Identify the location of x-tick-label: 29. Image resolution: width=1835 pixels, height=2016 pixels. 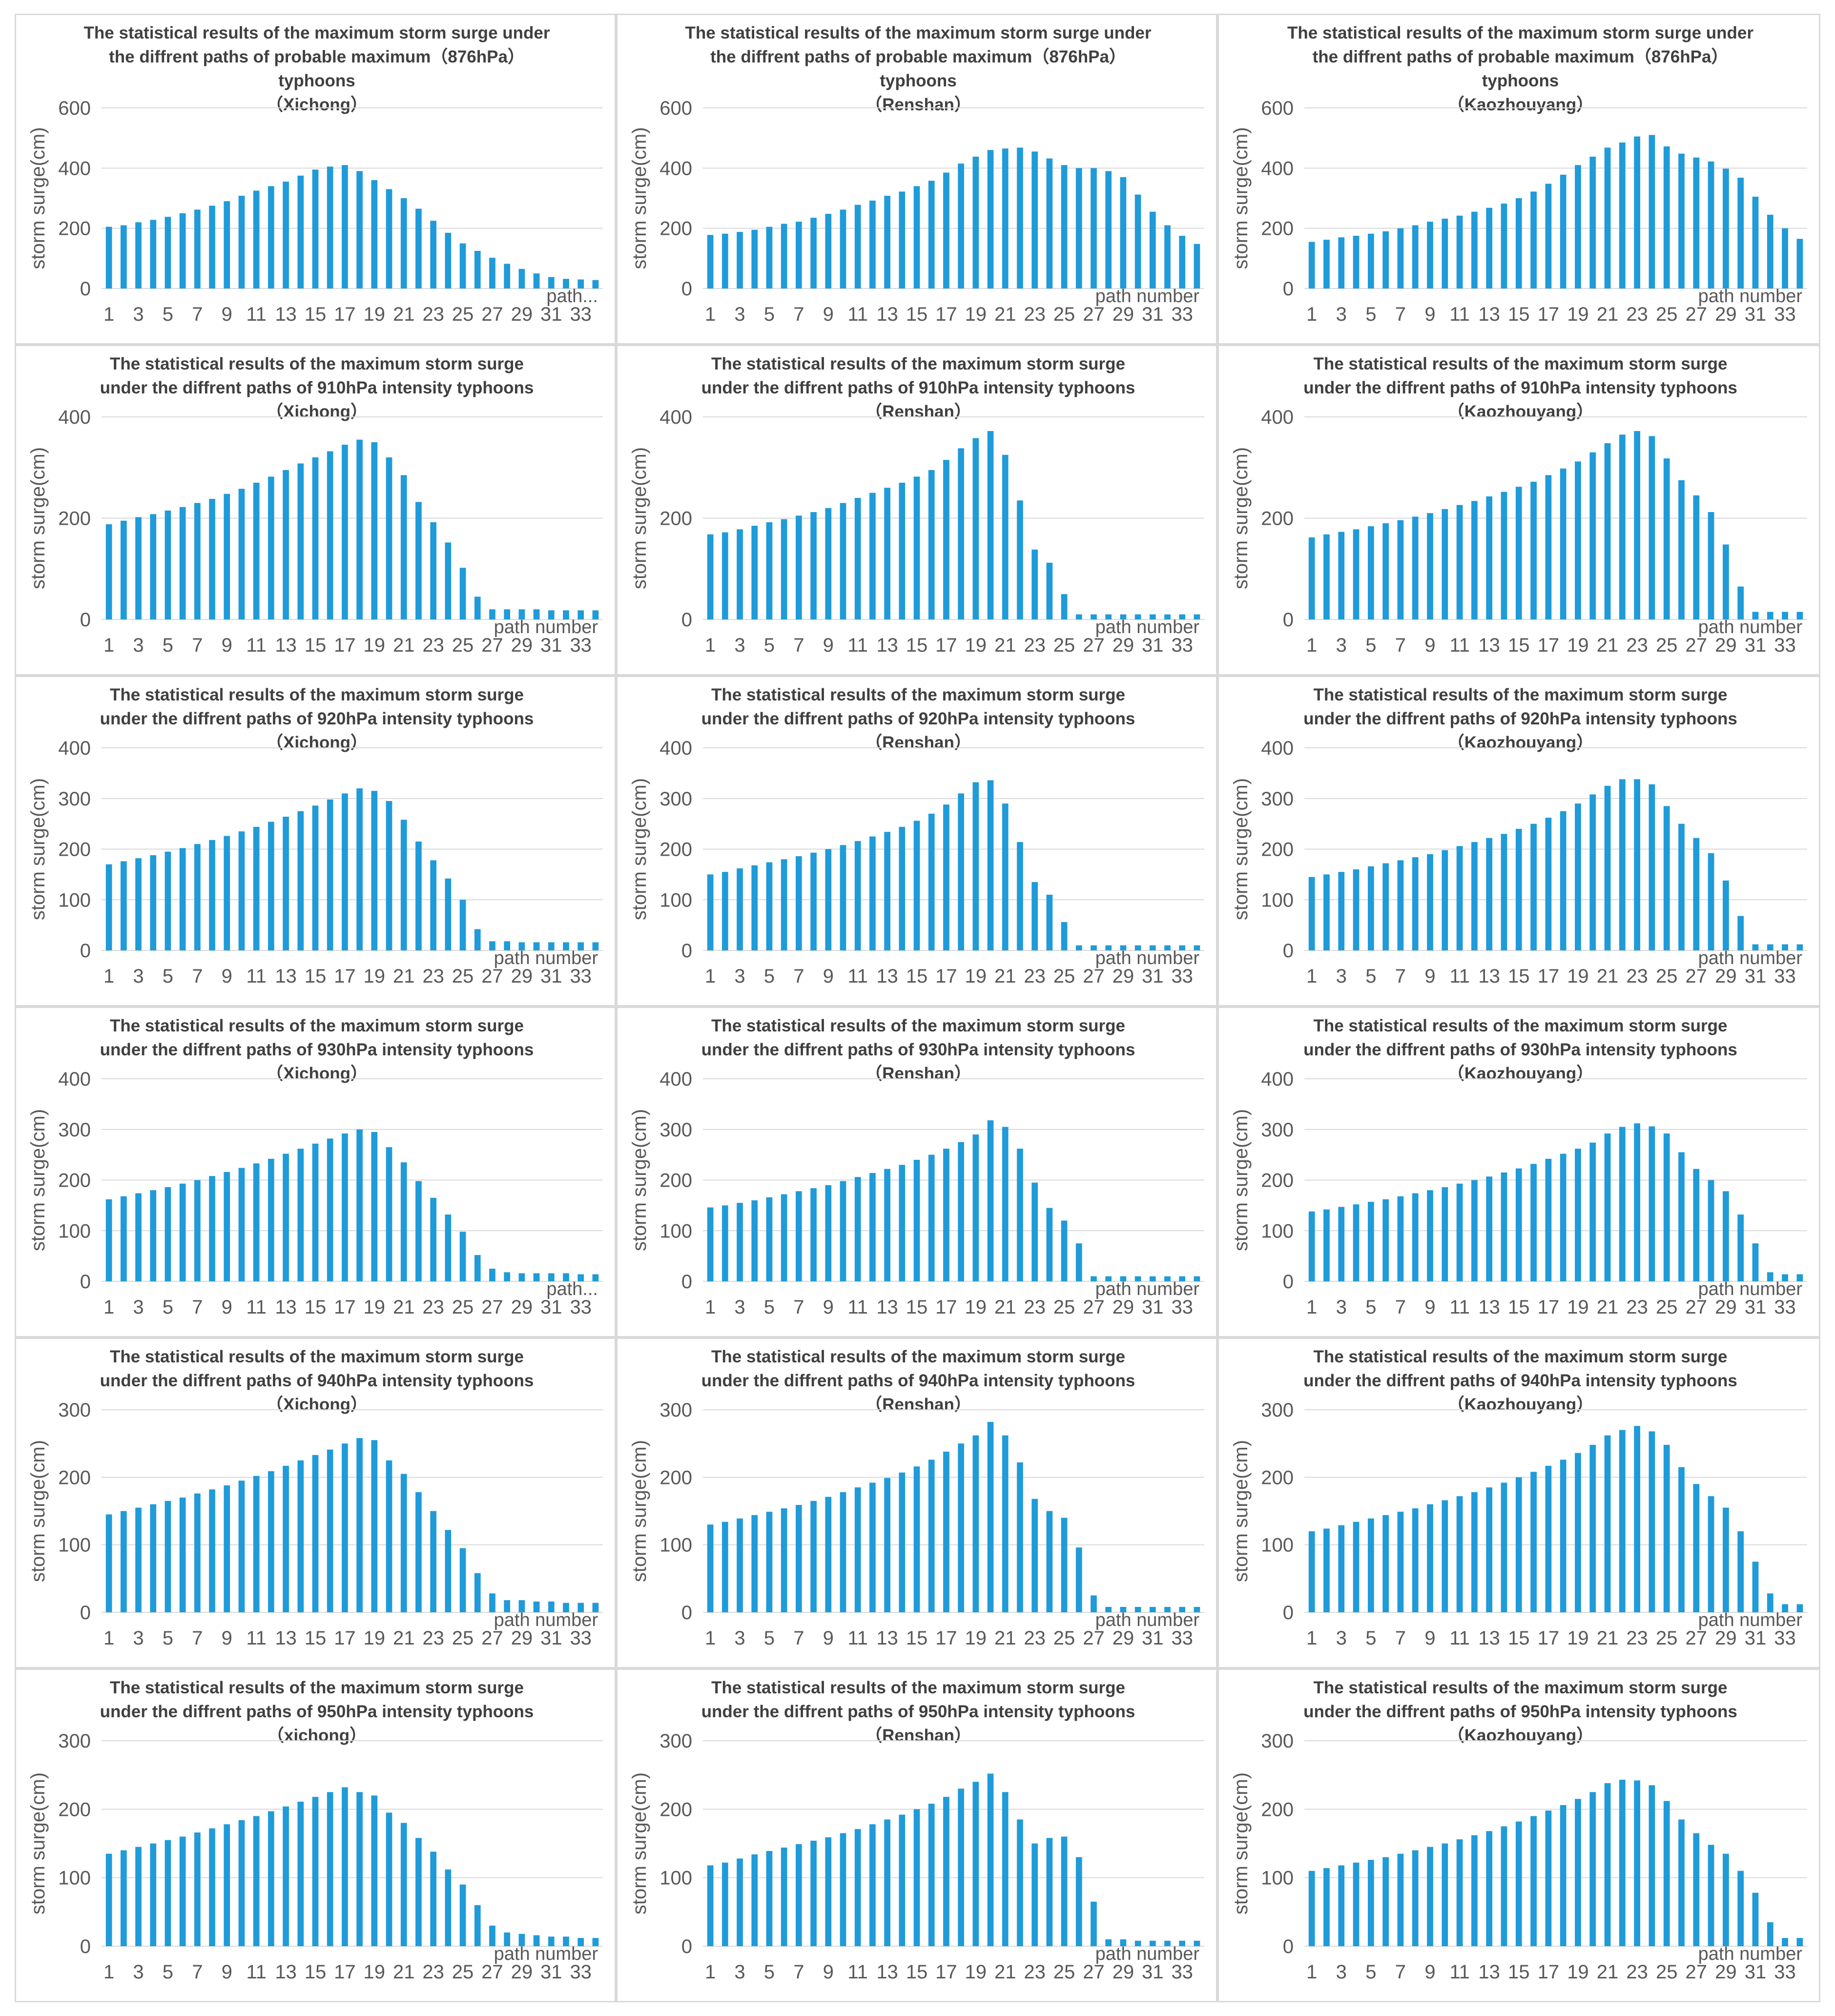
(522, 645).